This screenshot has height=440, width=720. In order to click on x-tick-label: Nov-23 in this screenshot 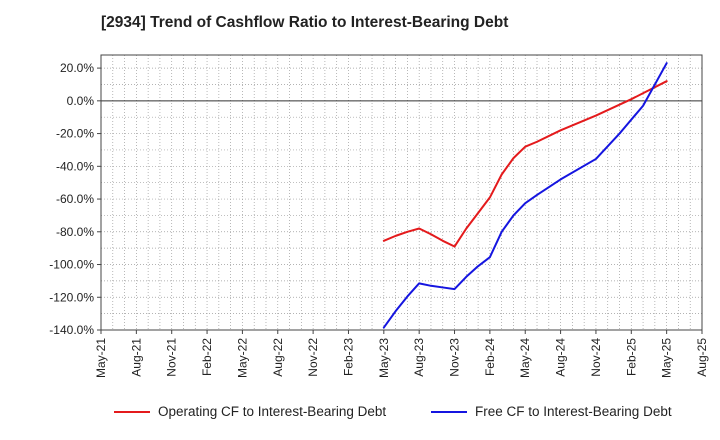, I will do `click(455, 357)`.